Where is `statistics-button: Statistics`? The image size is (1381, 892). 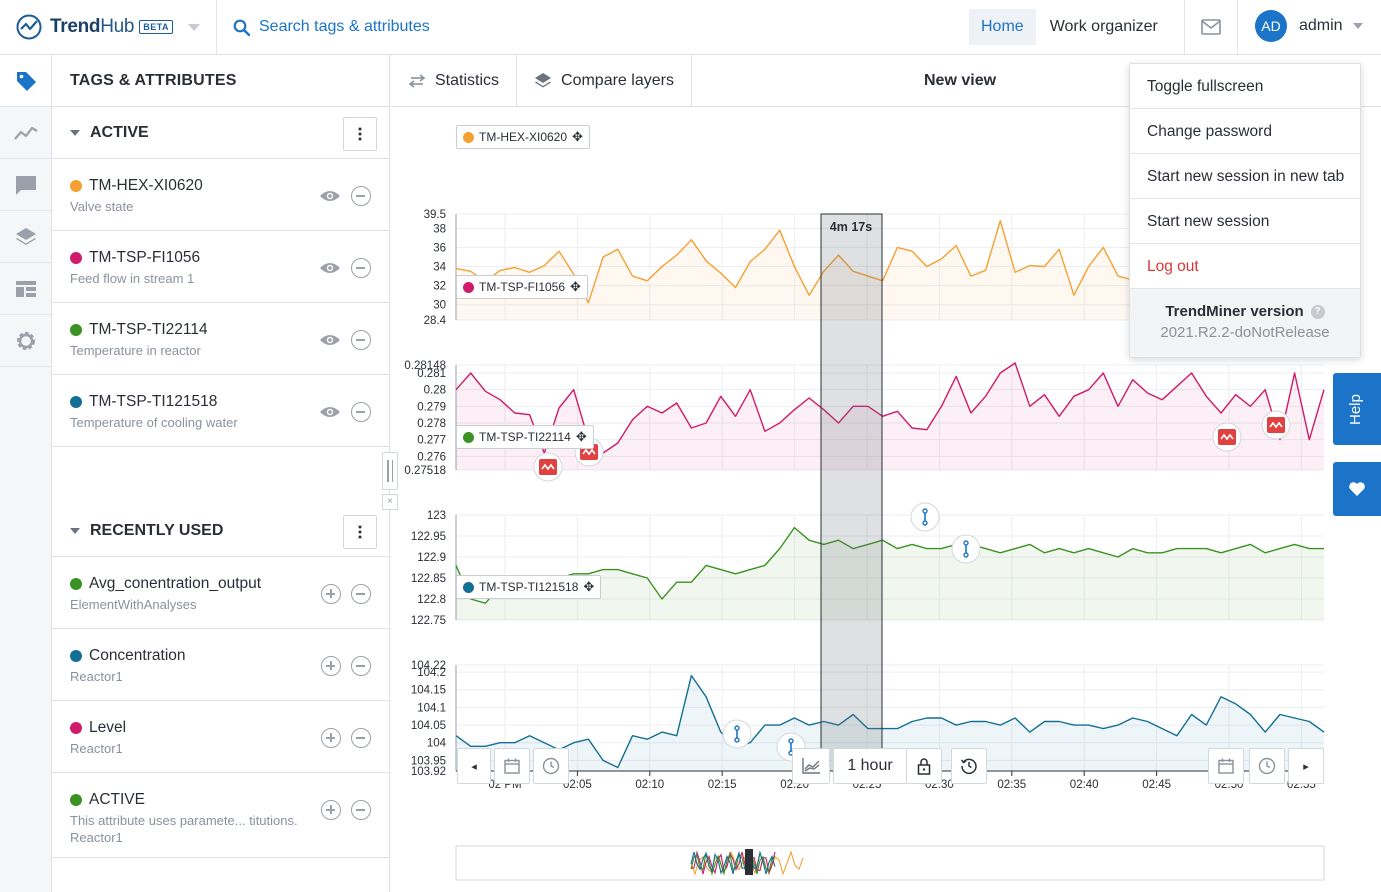
statistics-button: Statistics is located at coordinates (454, 80).